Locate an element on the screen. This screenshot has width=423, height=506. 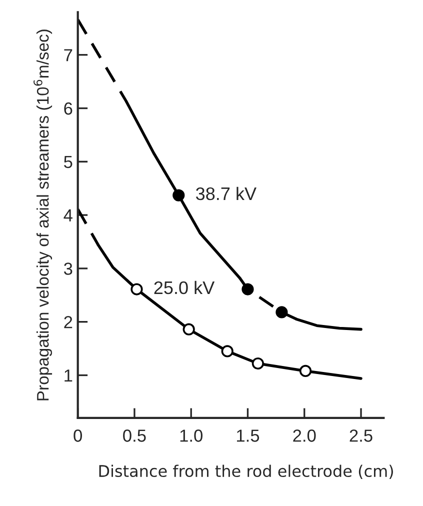
x-tick-label: 0.5 is located at coordinates (134, 436).